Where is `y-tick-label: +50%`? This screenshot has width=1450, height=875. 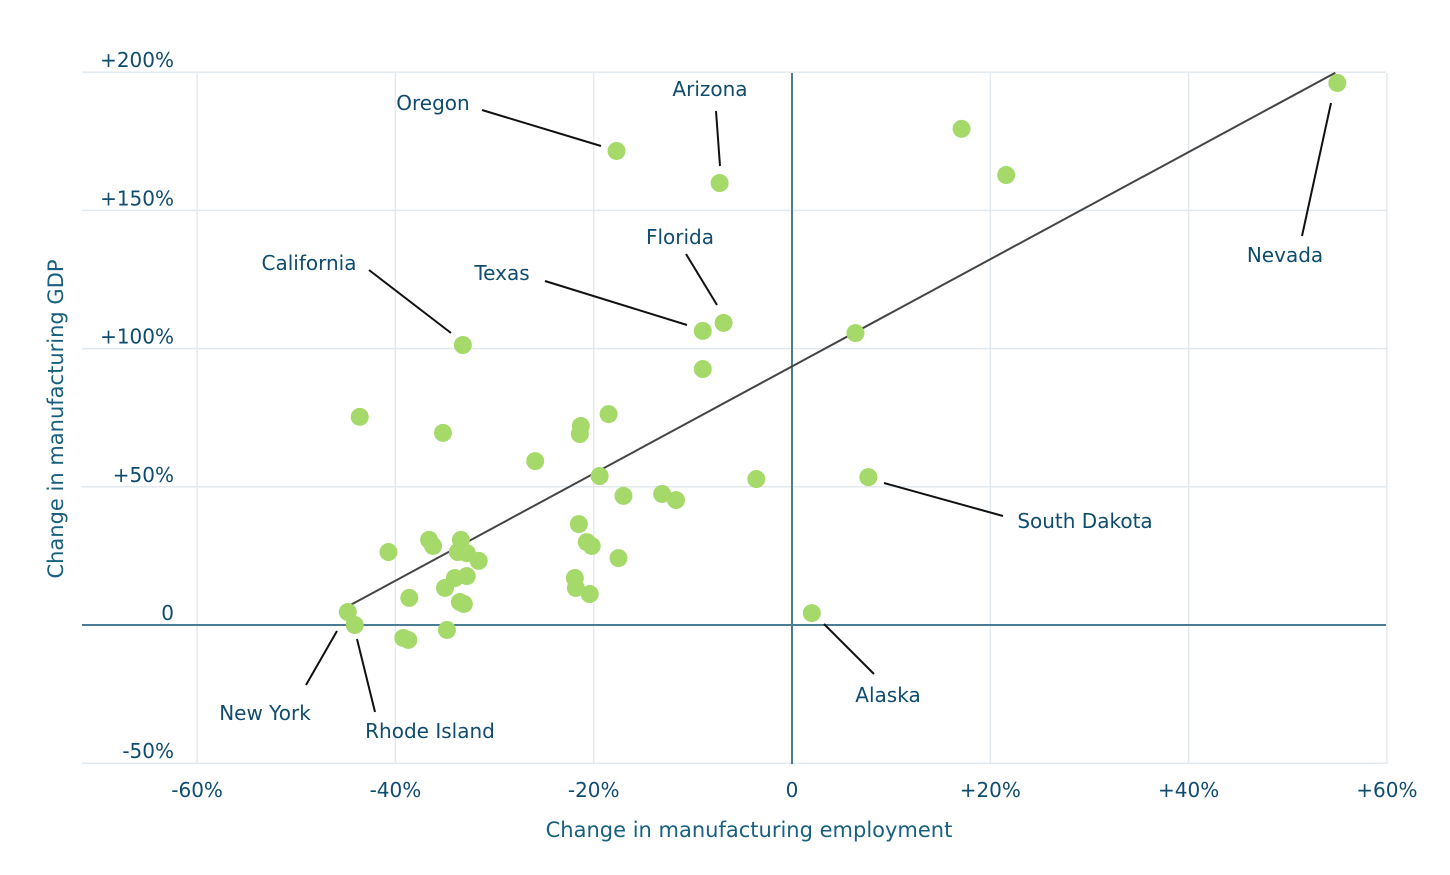
y-tick-label: +50% is located at coordinates (143, 475).